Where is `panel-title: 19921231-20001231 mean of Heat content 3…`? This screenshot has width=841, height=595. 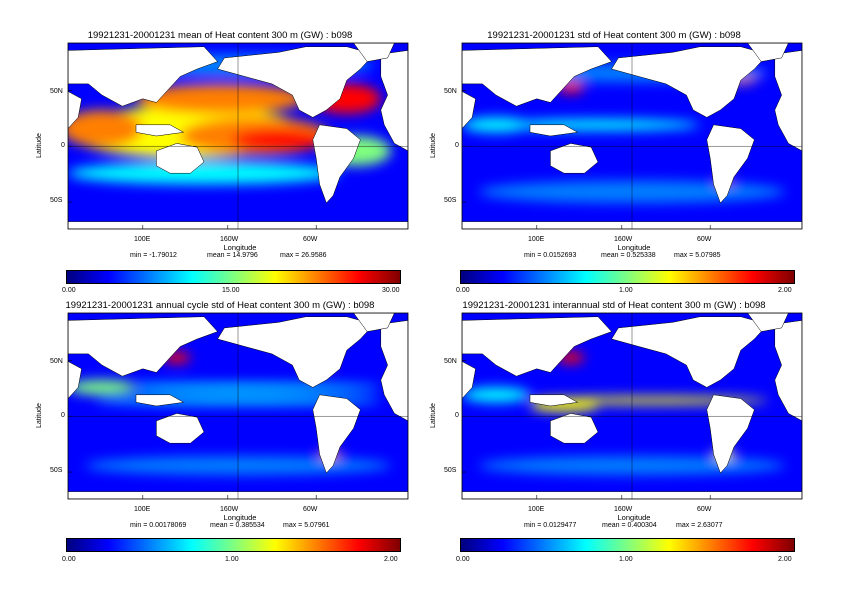 panel-title: 19921231-20001231 mean of Heat content 3… is located at coordinates (220, 35).